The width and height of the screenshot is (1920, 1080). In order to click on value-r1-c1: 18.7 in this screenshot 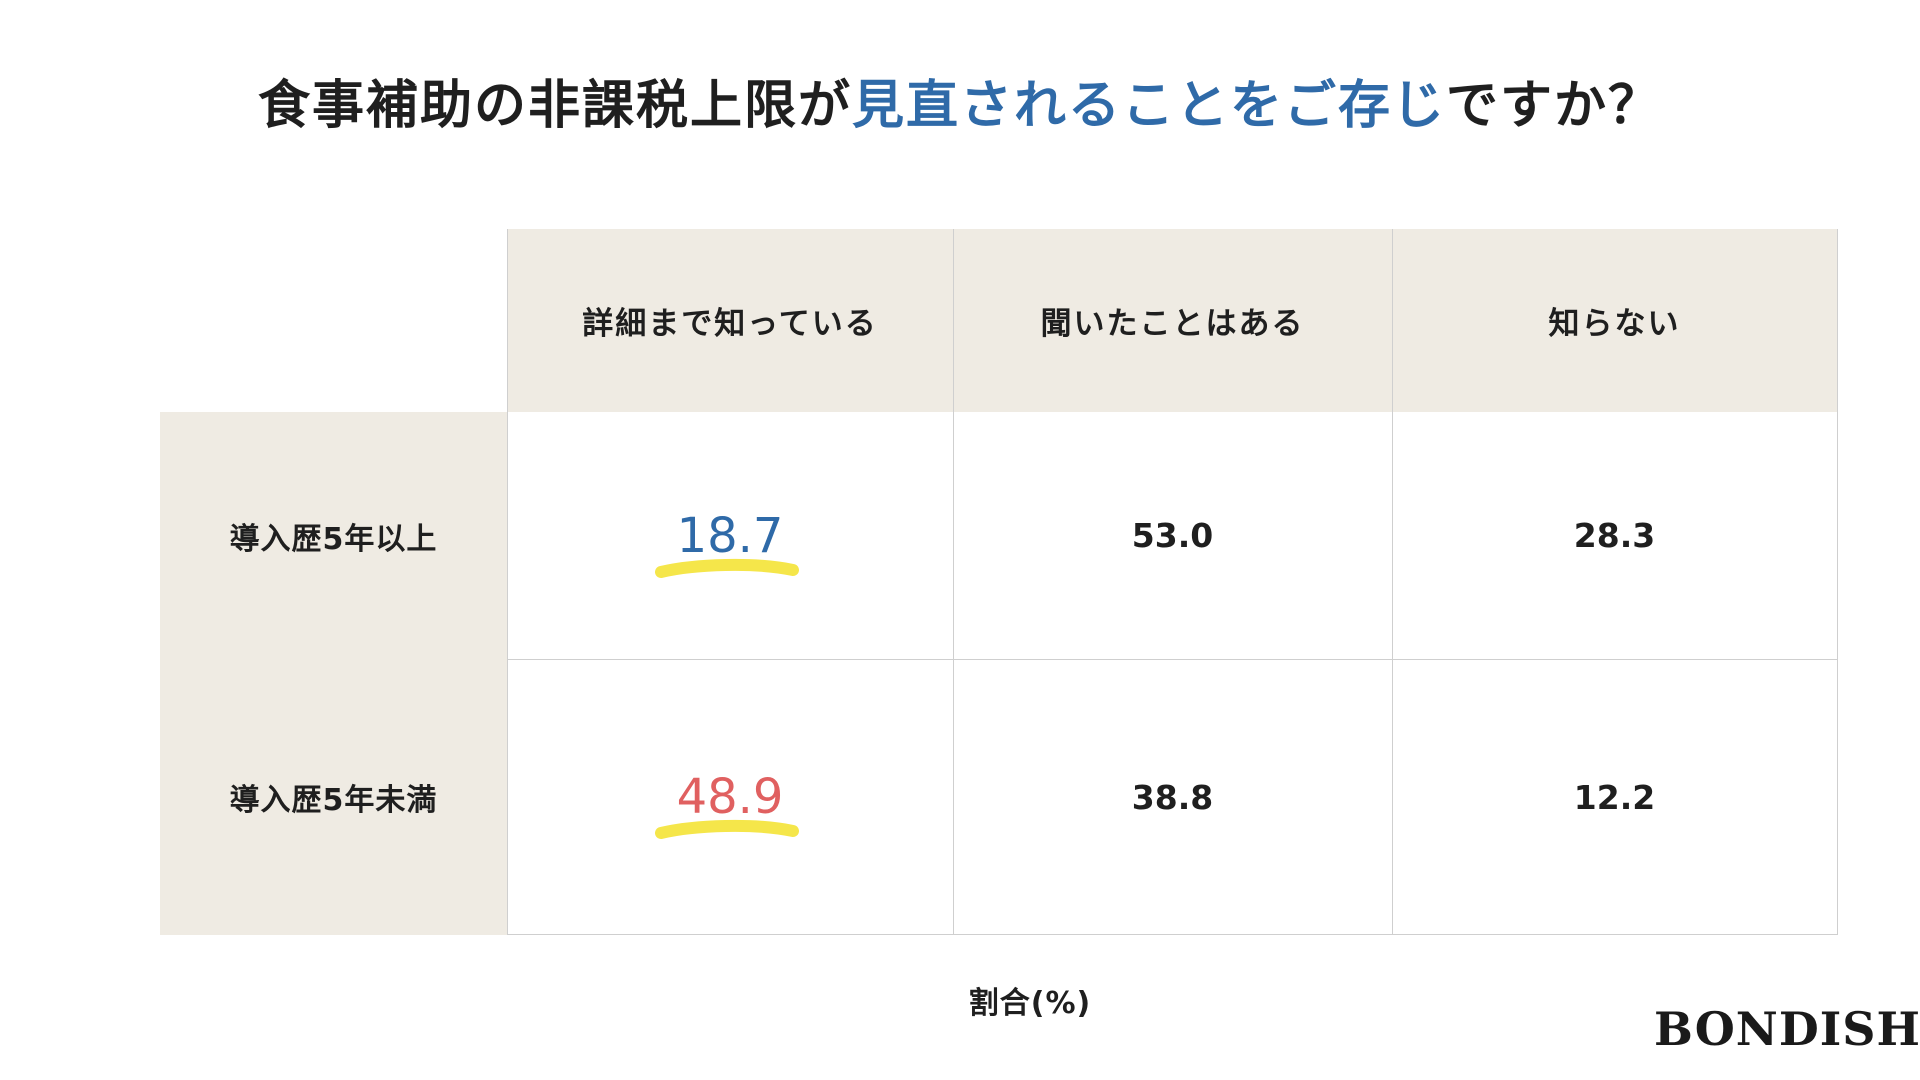, I will do `click(730, 535)`.